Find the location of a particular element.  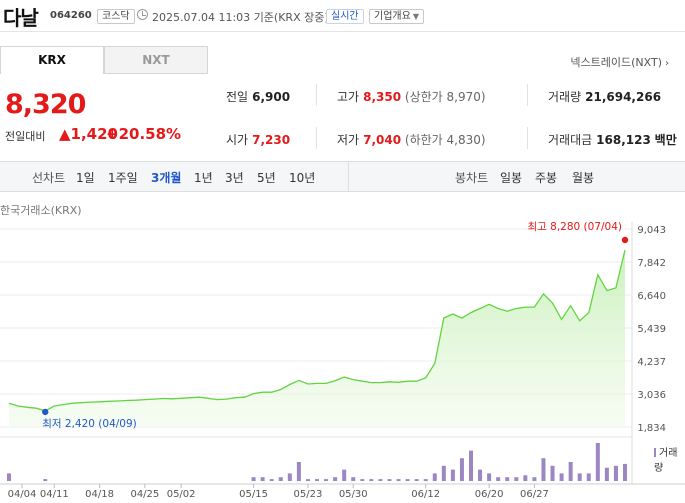

change-abs: ▲1,420 is located at coordinates (88, 134).